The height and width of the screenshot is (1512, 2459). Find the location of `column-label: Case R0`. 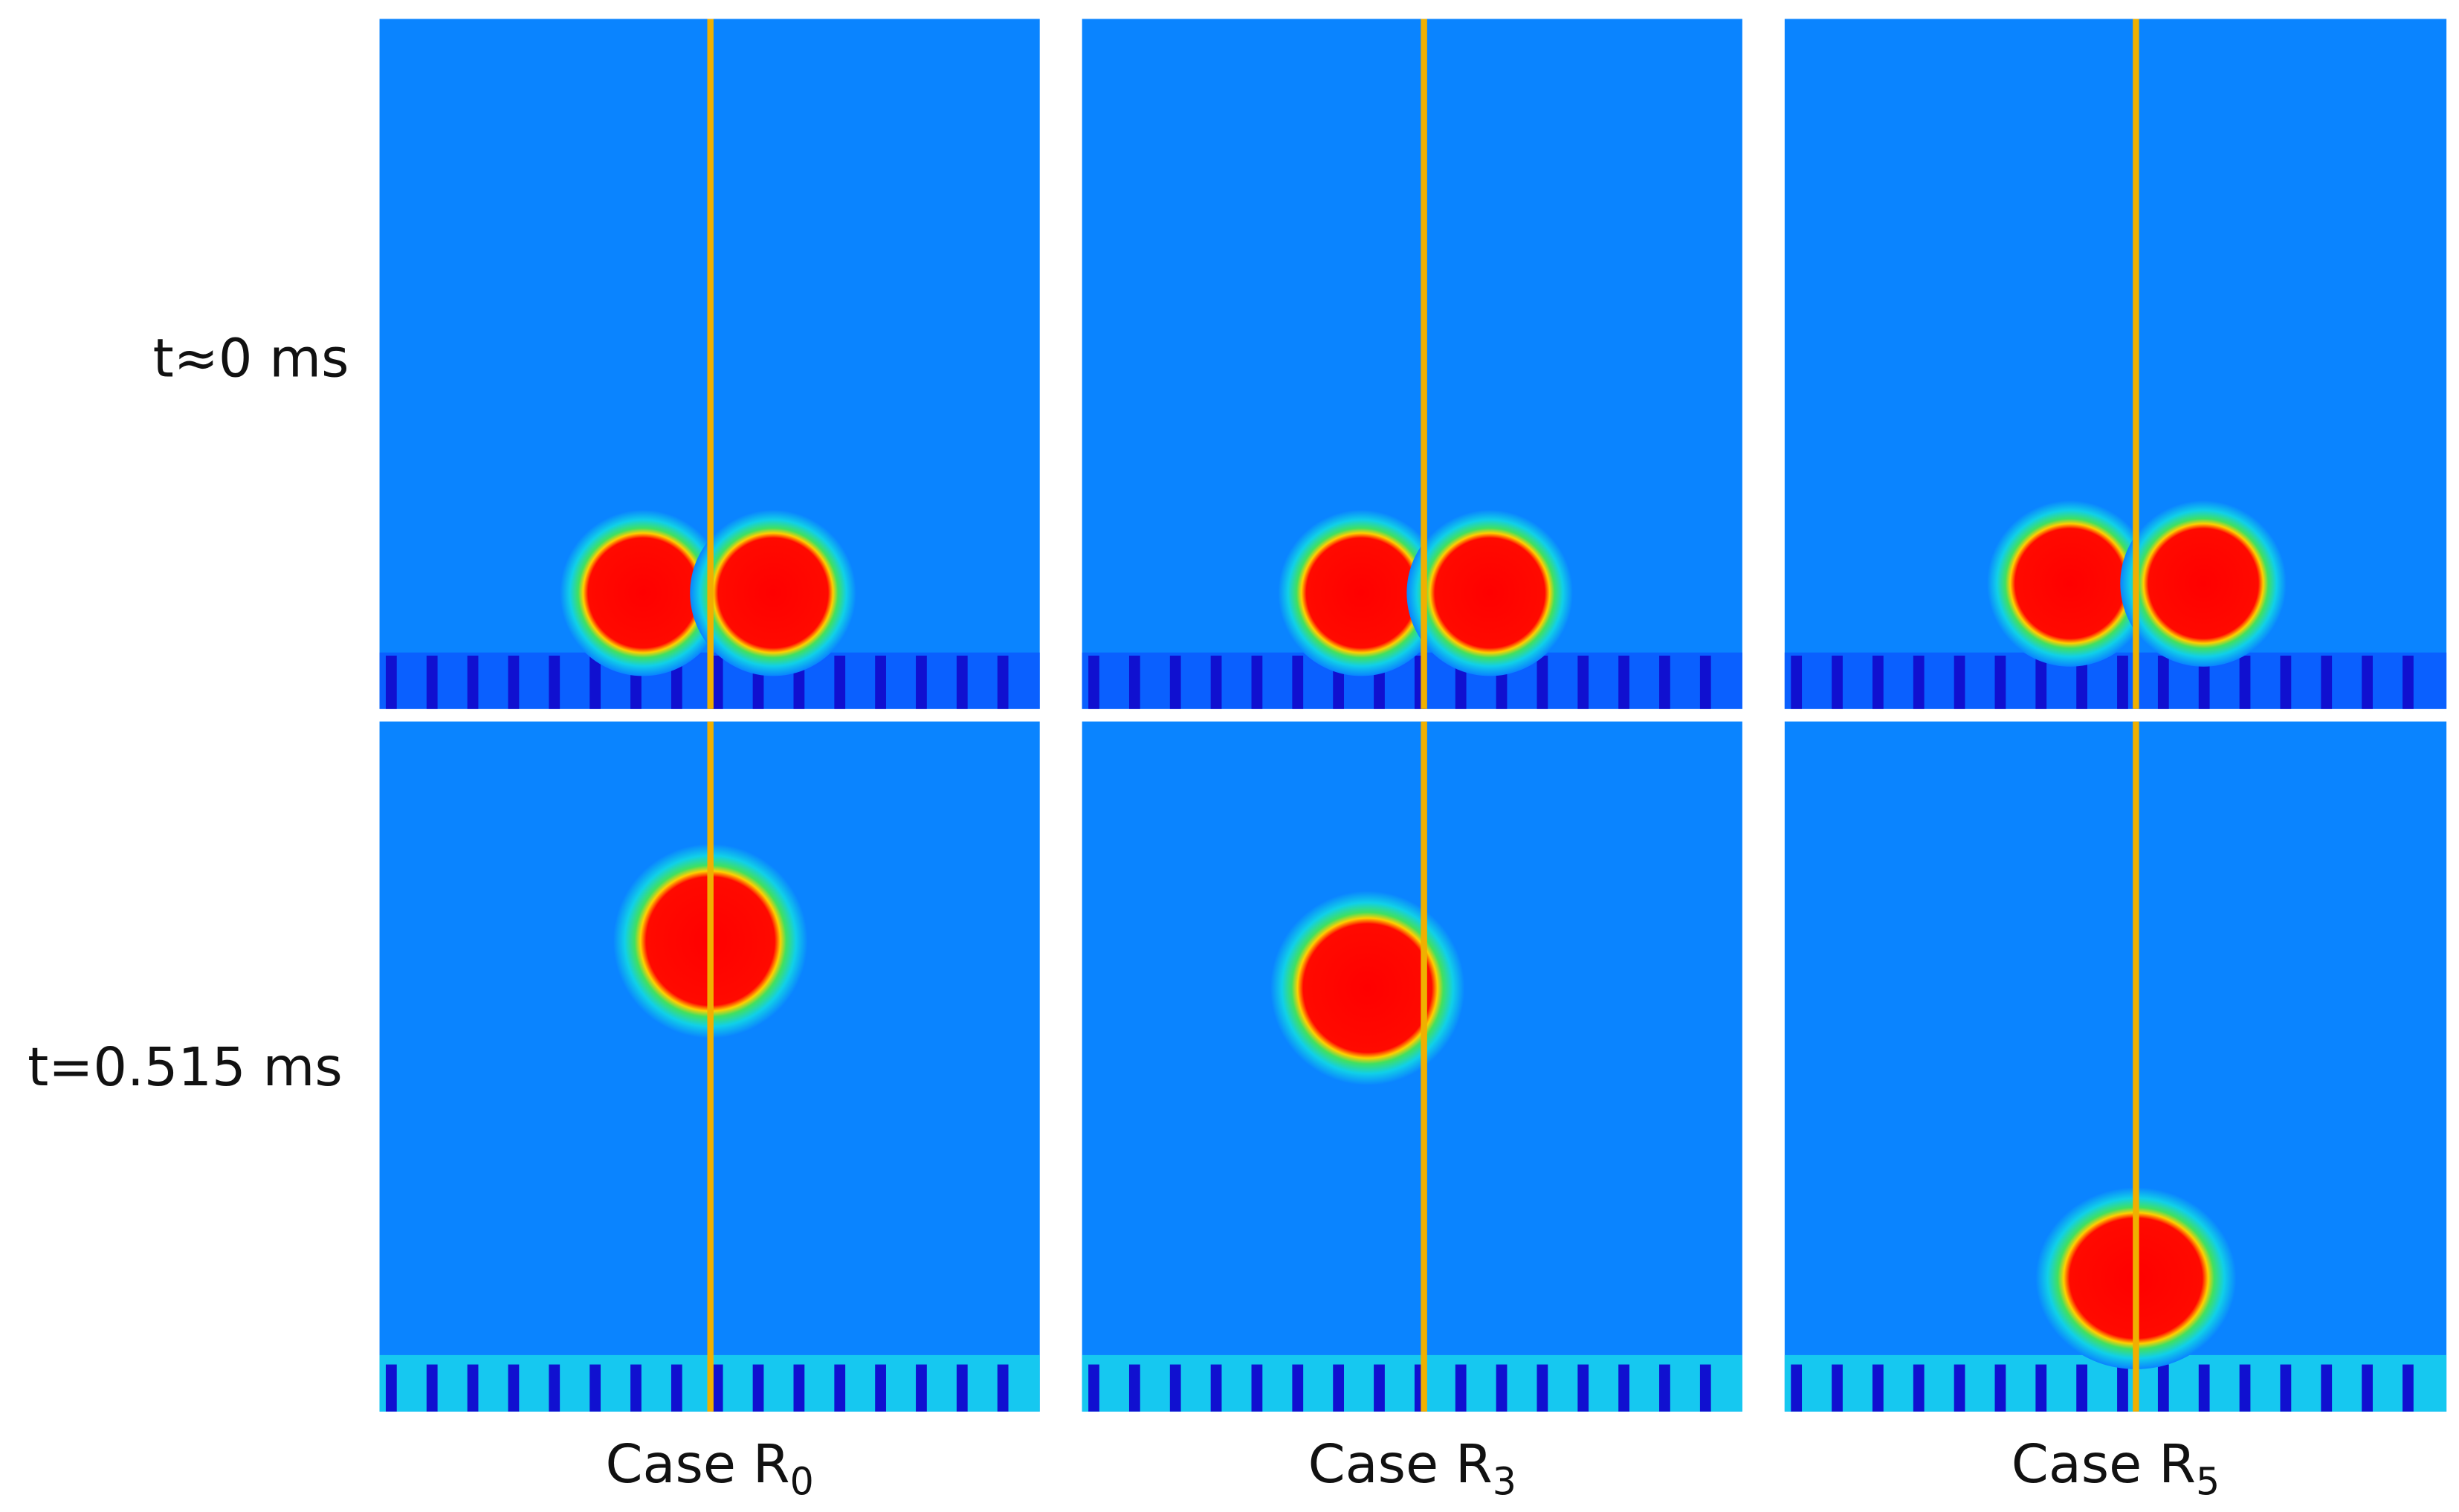

column-label: Case R0 is located at coordinates (709, 1468).